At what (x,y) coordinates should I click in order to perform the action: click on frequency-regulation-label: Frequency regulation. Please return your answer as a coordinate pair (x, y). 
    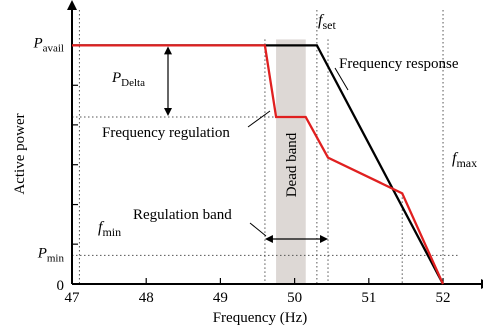
    Looking at the image, I should click on (166, 133).